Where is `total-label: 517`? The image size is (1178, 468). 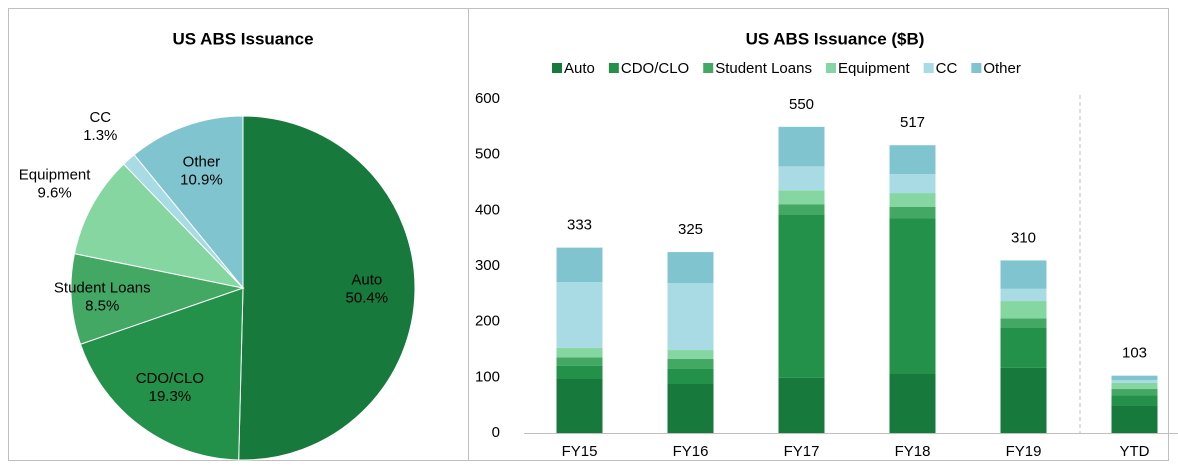 total-label: 517 is located at coordinates (912, 122).